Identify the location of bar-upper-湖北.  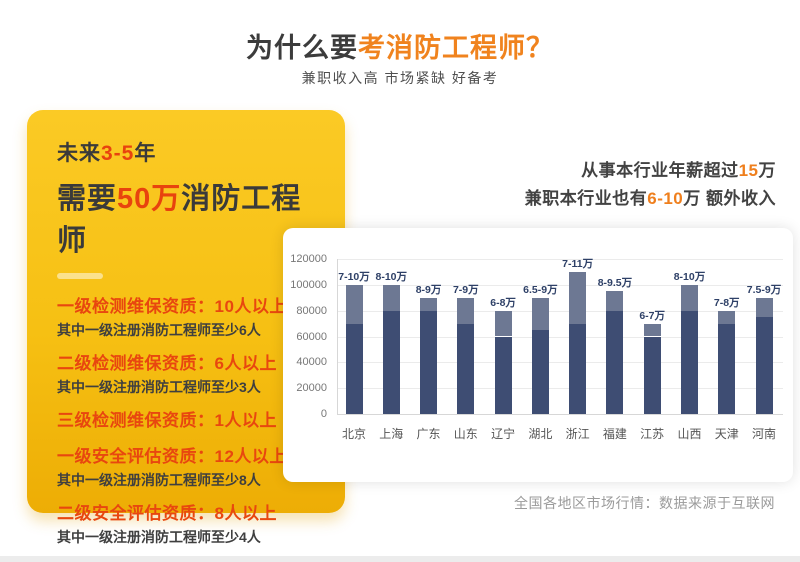
(540, 314).